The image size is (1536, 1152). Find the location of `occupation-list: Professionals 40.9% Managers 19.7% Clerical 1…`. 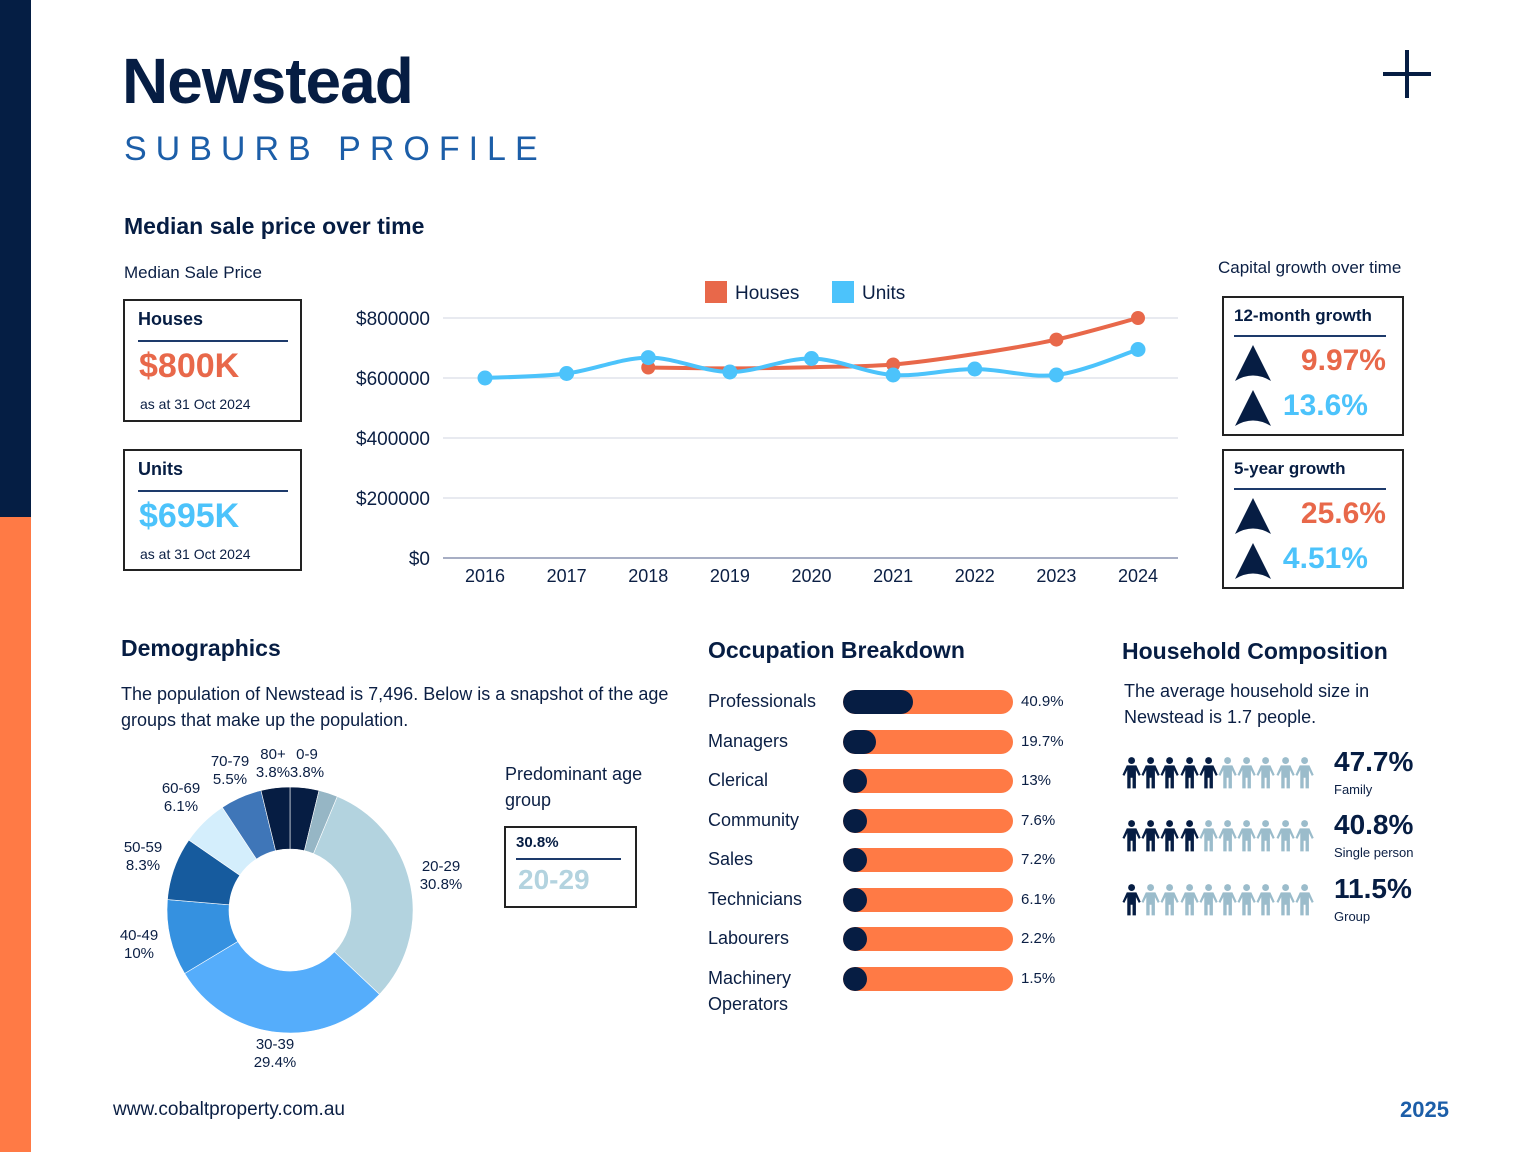

occupation-list: Professionals 40.9% Managers 19.7% Clerical 1… is located at coordinates (908, 852).